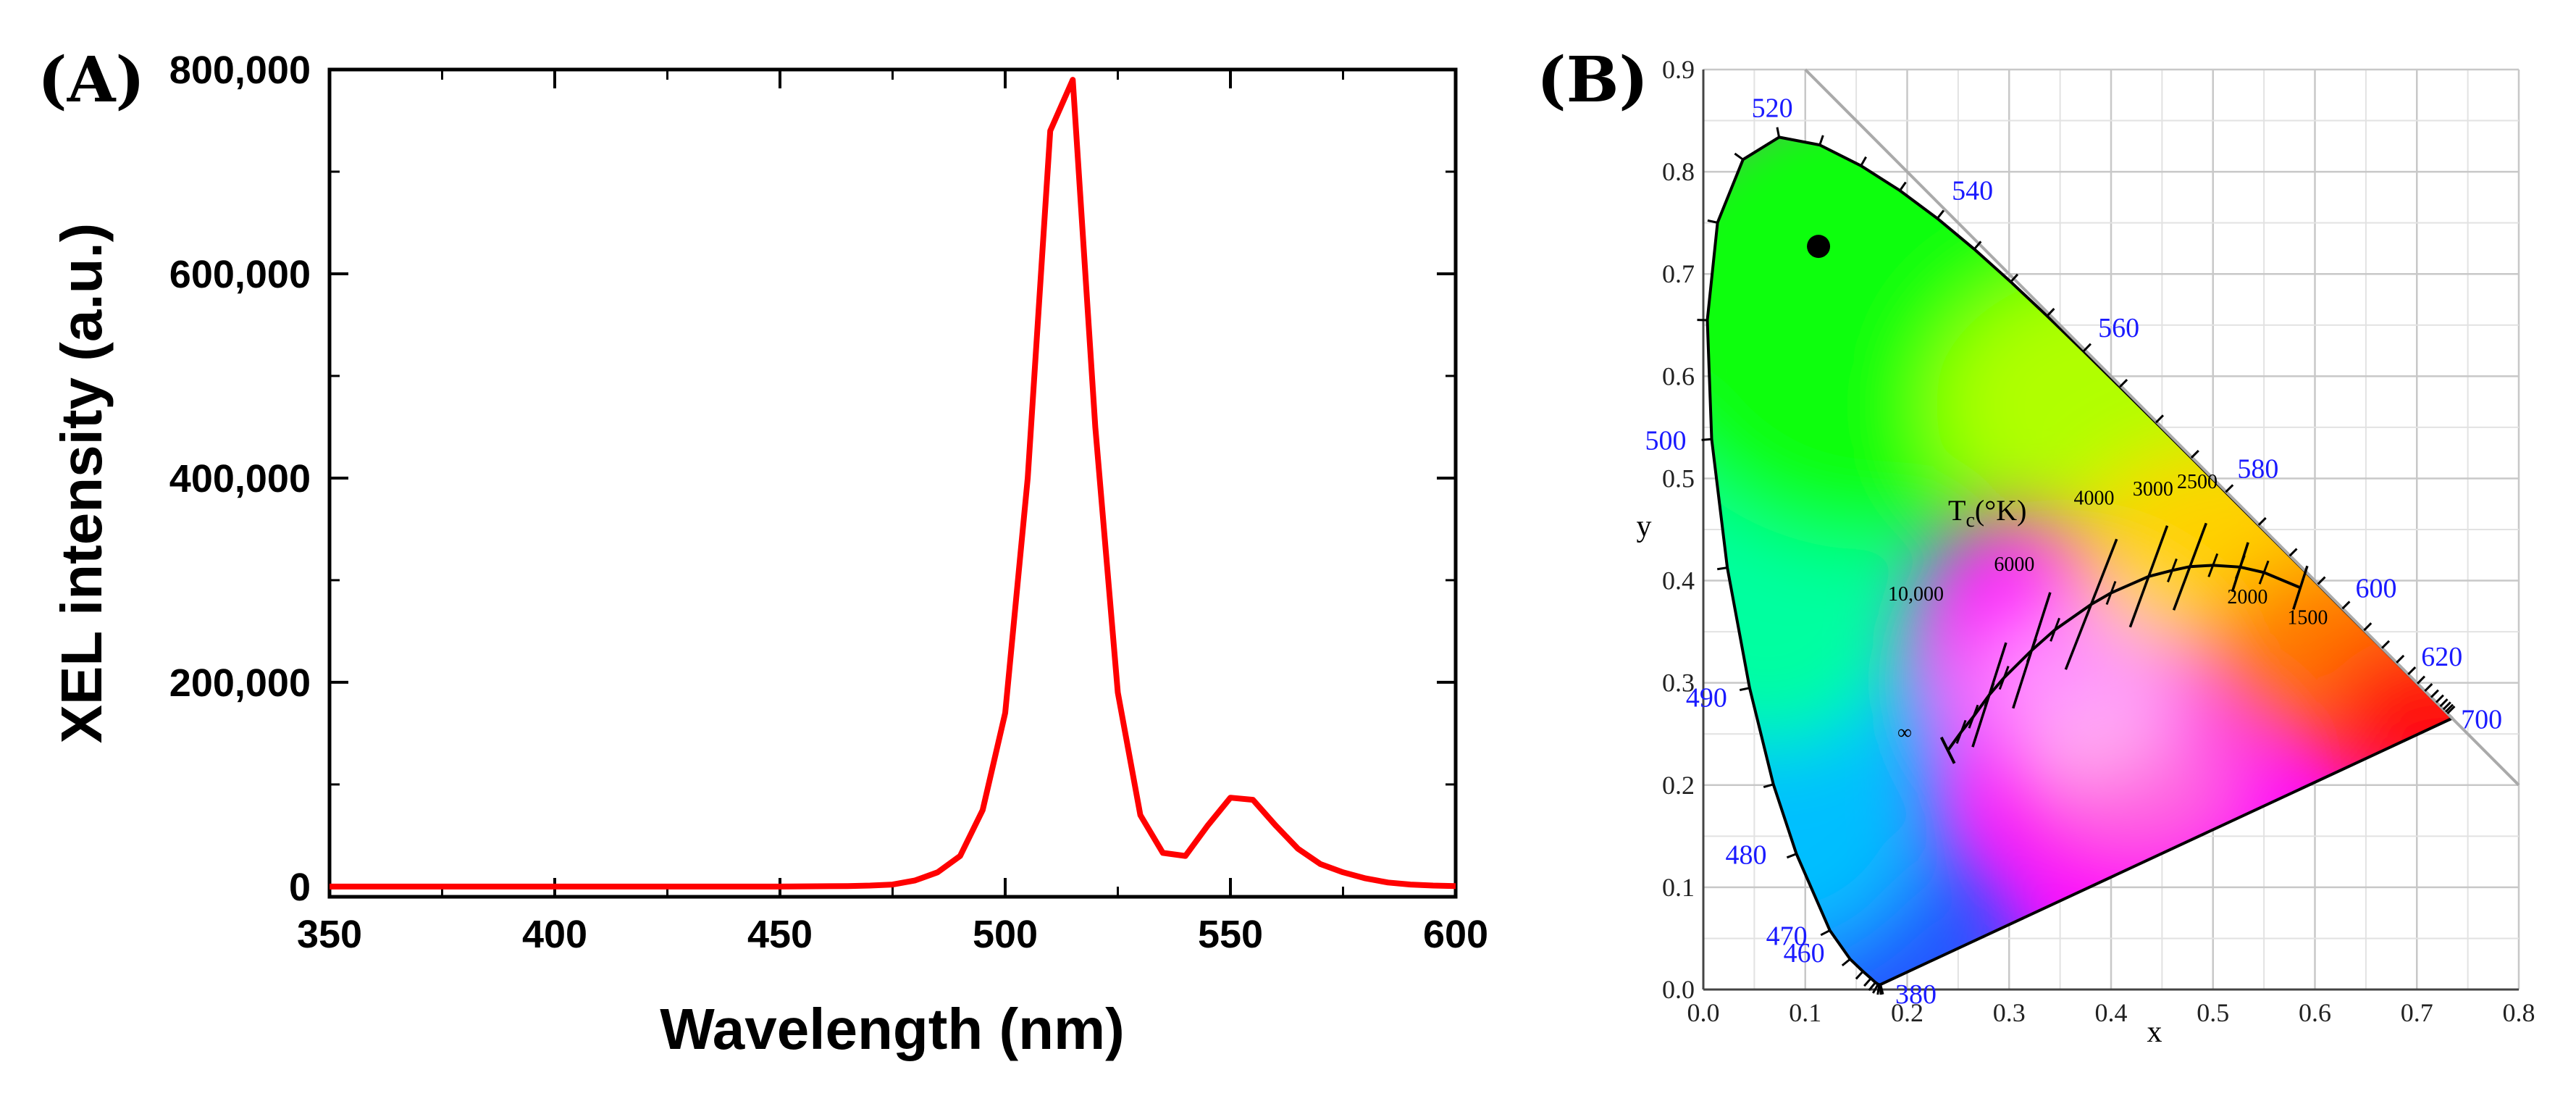 The image size is (2576, 1117). What do you see at coordinates (2257, 468) in the screenshot?
I see `wavelength-label: 580` at bounding box center [2257, 468].